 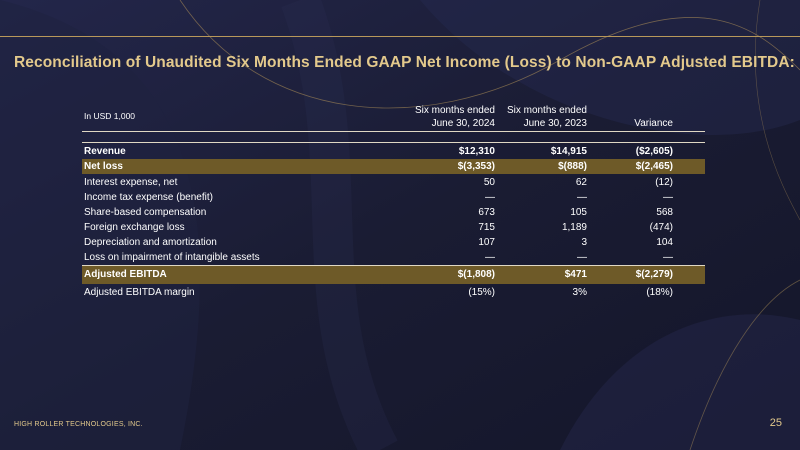 I want to click on value-2024: 107, so click(x=486, y=242).